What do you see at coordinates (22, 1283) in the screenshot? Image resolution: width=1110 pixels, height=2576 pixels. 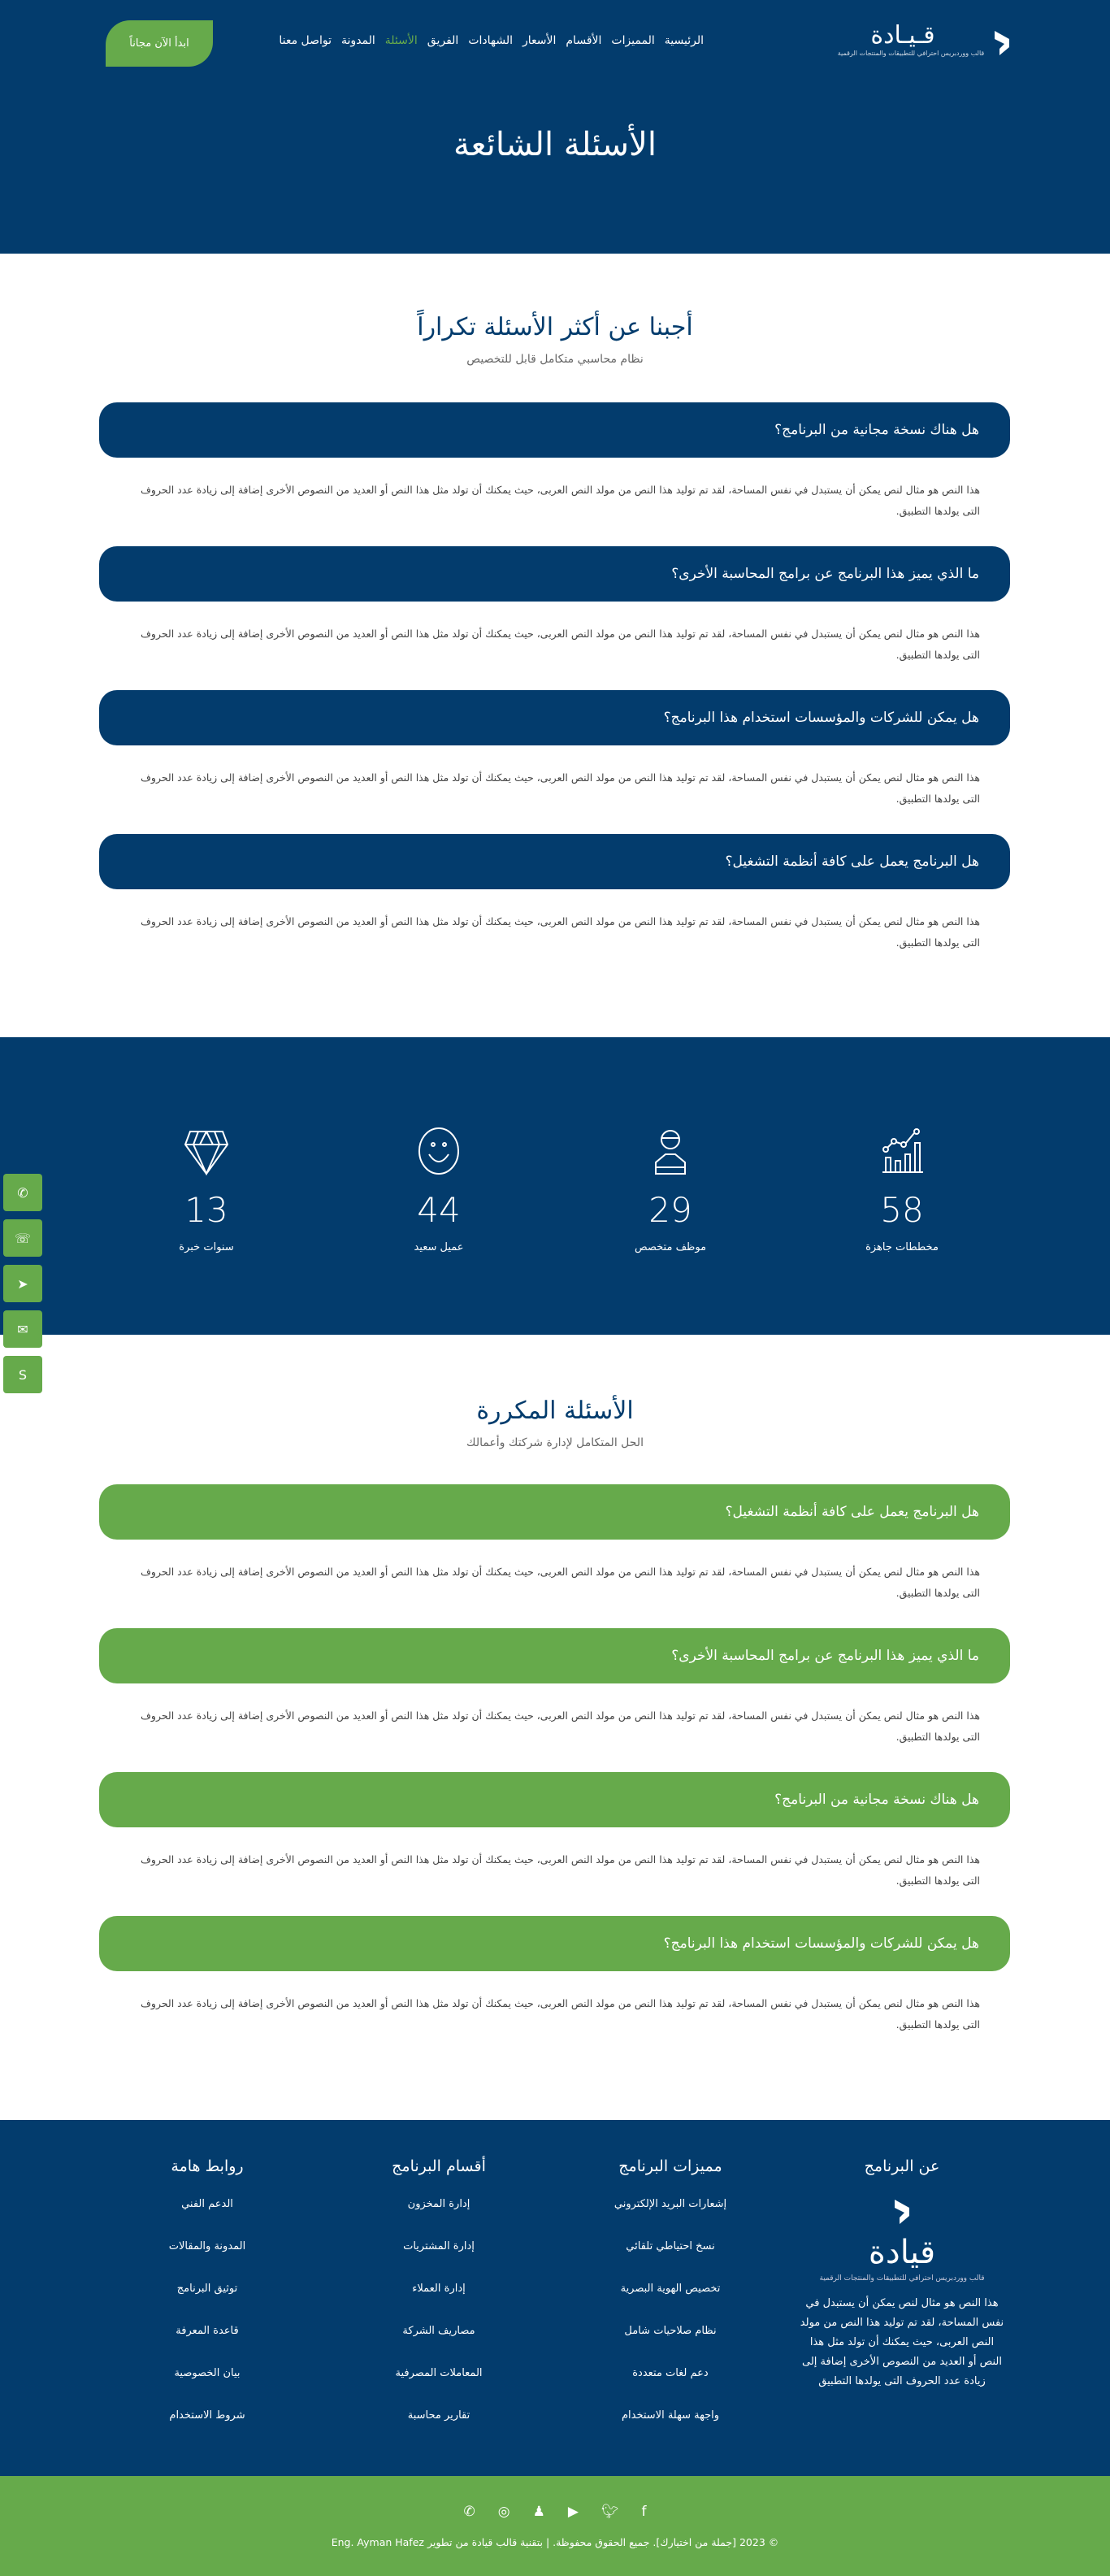 I see `telegram-icon: ➤` at bounding box center [22, 1283].